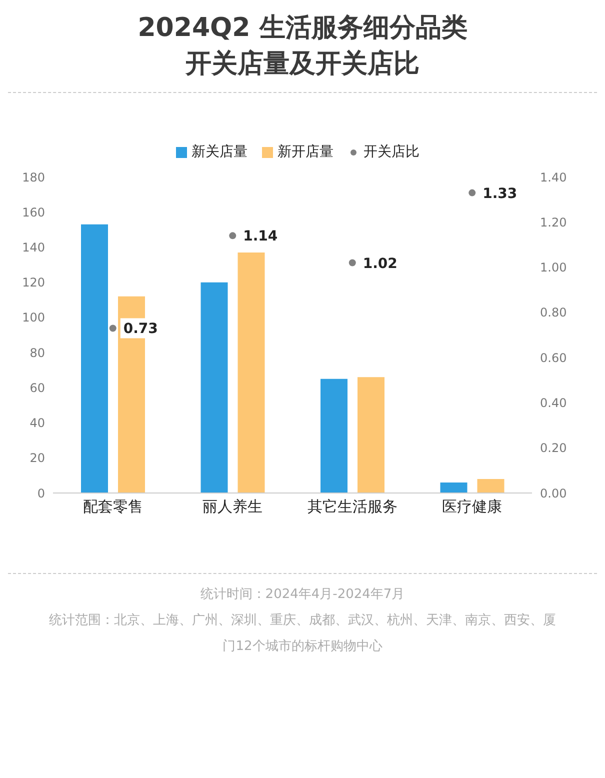 This screenshot has height=778, width=605. Describe the element at coordinates (302, 595) in the screenshot. I see `text: 统计时间：2024年4月-2024年7月` at that location.